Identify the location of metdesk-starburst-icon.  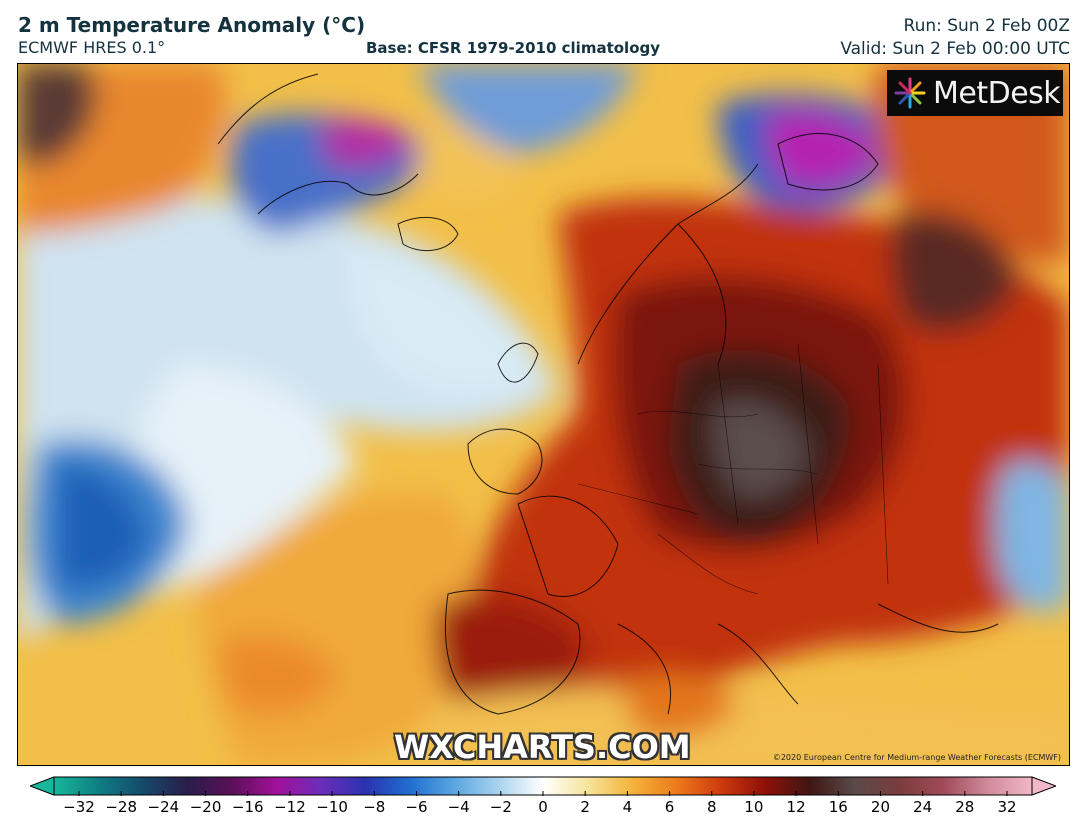
(910, 93).